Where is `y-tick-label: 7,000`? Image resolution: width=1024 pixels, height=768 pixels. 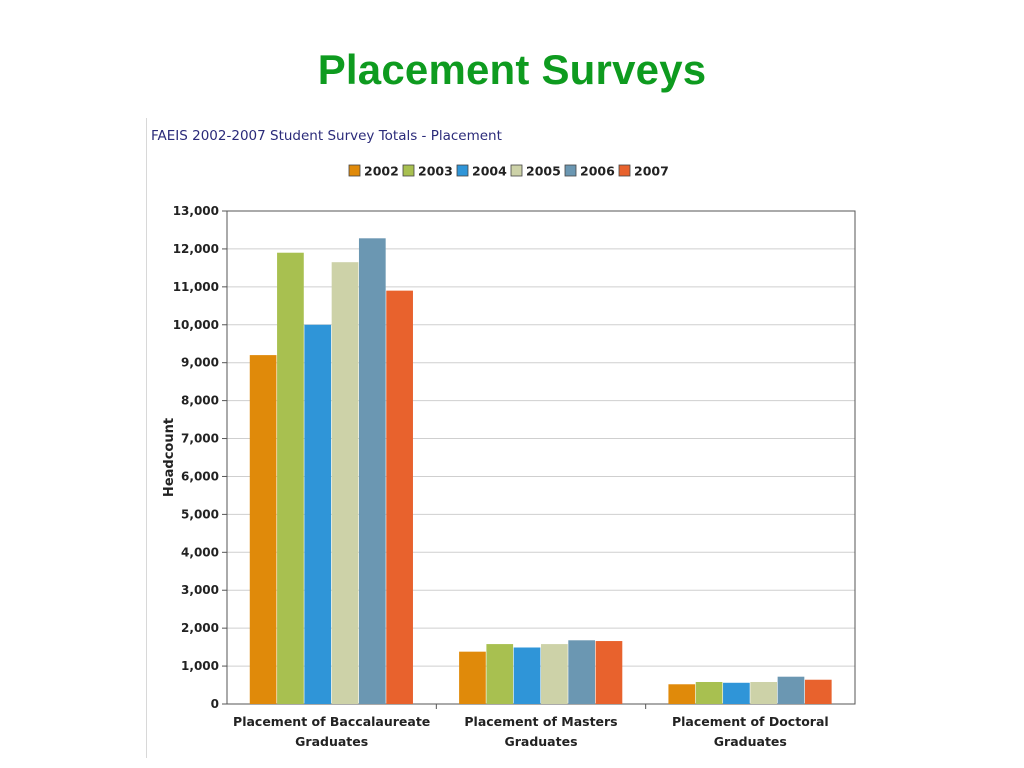
y-tick-label: 7,000 is located at coordinates (200, 439).